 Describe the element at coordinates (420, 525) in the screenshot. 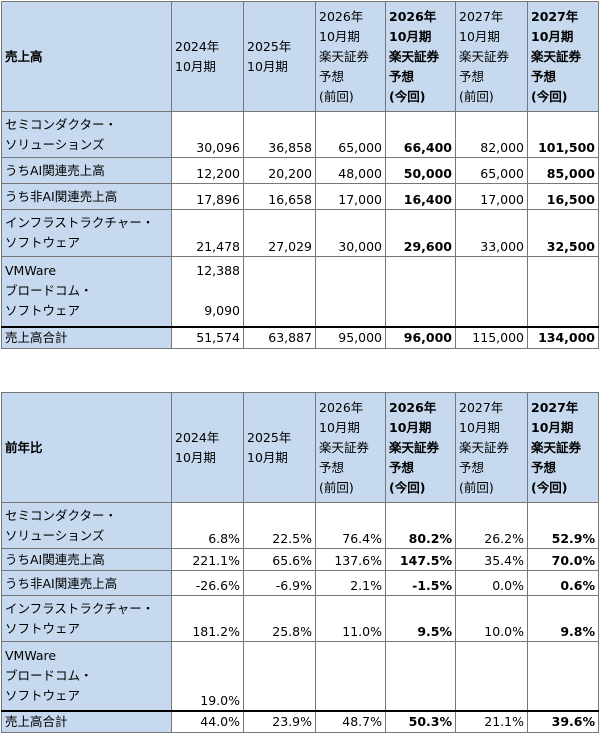

I see `cell: 80.2%` at that location.